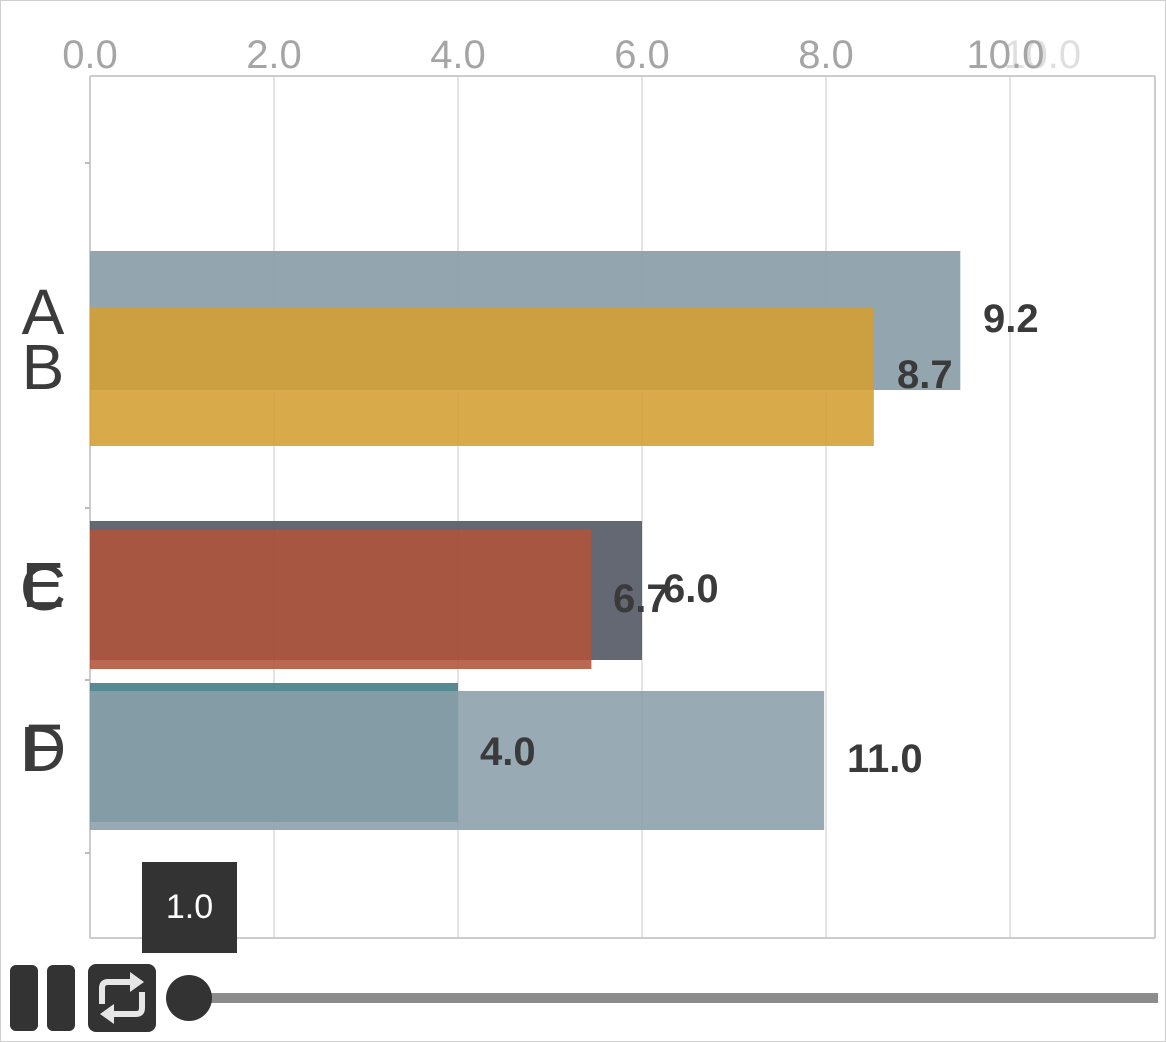  What do you see at coordinates (691, 589) in the screenshot?
I see `bar-value-label-E: 6.0` at bounding box center [691, 589].